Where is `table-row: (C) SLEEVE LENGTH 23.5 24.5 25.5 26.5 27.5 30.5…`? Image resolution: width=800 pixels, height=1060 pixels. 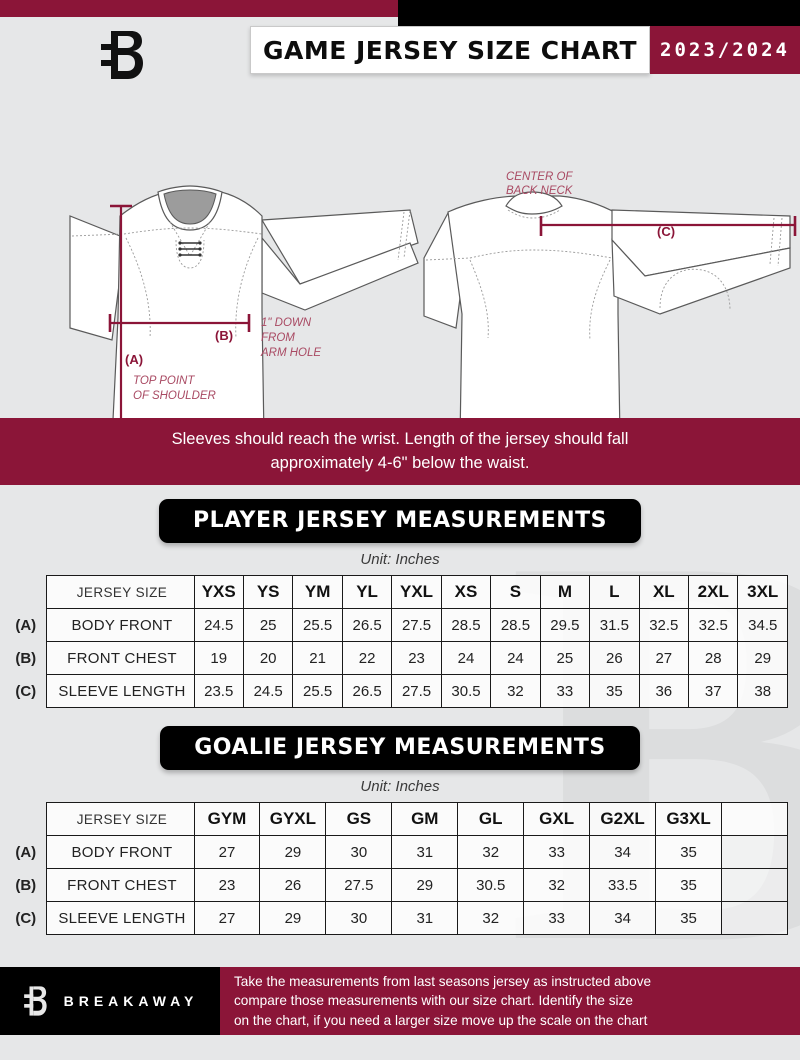 table-row: (C) SLEEVE LENGTH 23.5 24.5 25.5 26.5 27.5 30.5… is located at coordinates (400, 691).